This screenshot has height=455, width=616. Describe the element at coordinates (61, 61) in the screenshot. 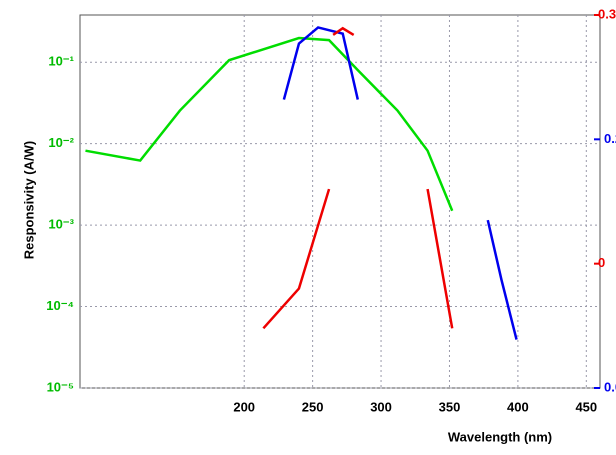

I see `y-tick-label: 10⁻¹` at that location.